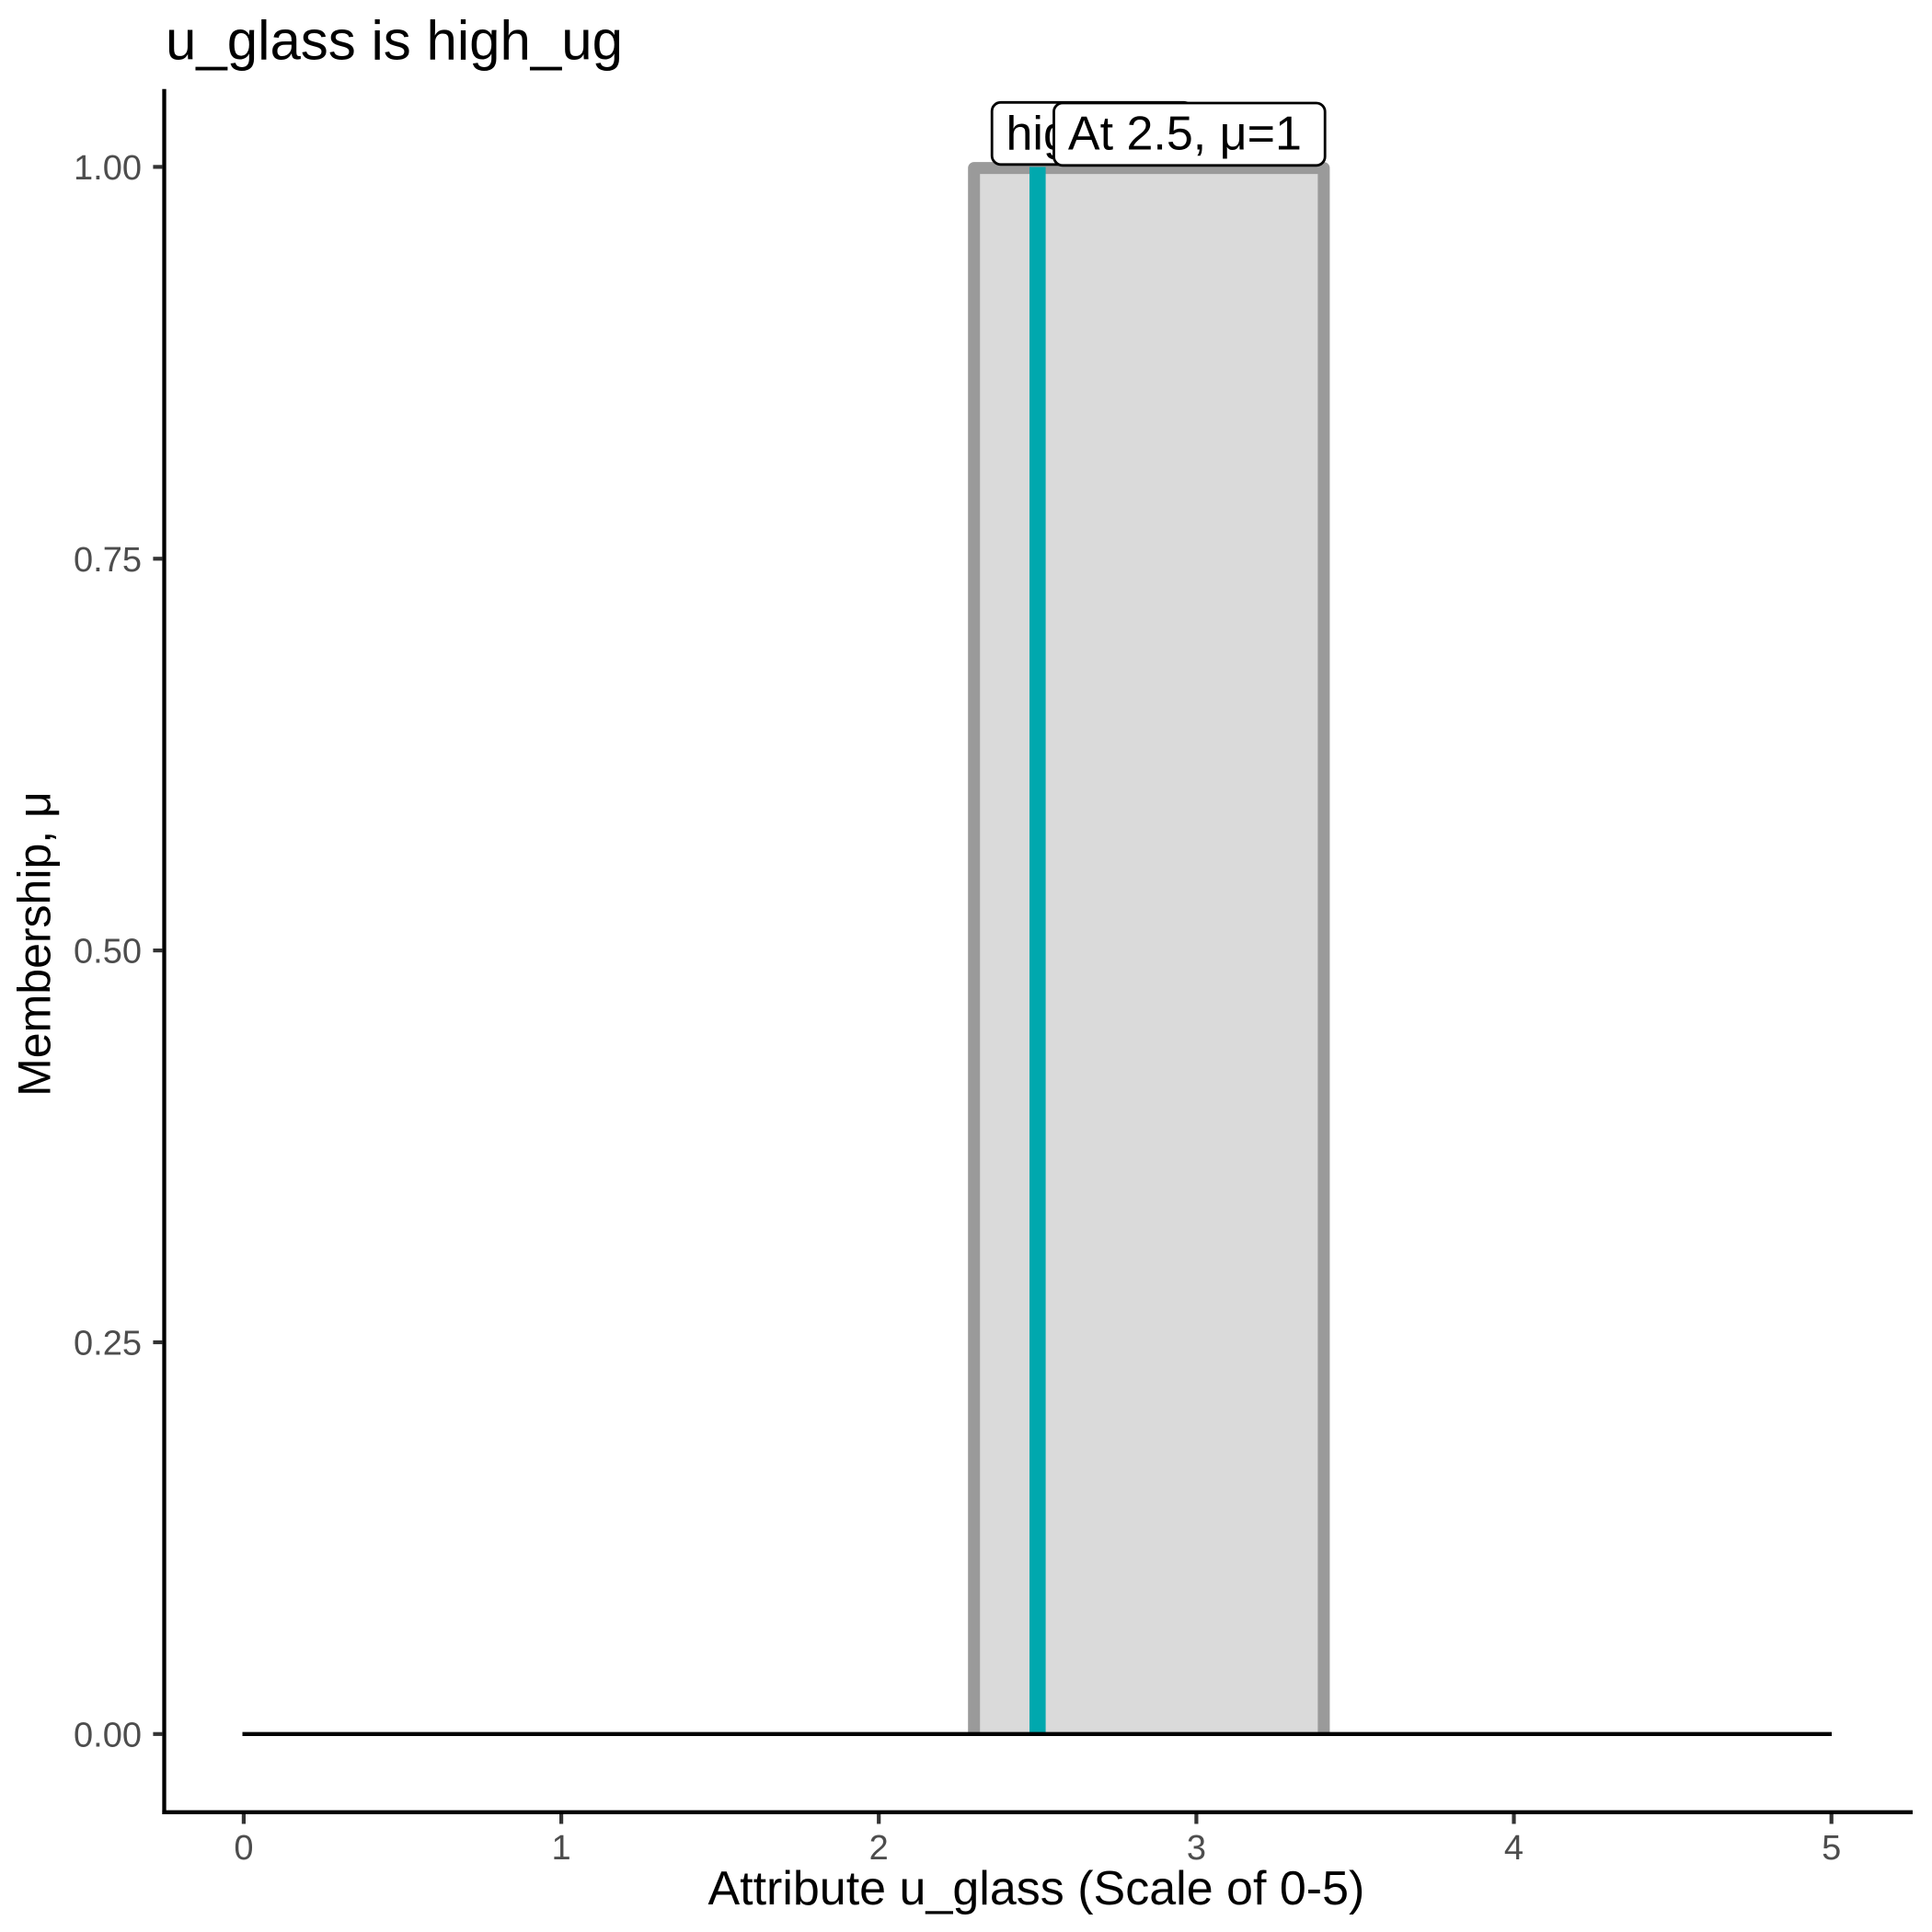  What do you see at coordinates (108, 952) in the screenshot?
I see `svg-text: 0.50` at bounding box center [108, 952].